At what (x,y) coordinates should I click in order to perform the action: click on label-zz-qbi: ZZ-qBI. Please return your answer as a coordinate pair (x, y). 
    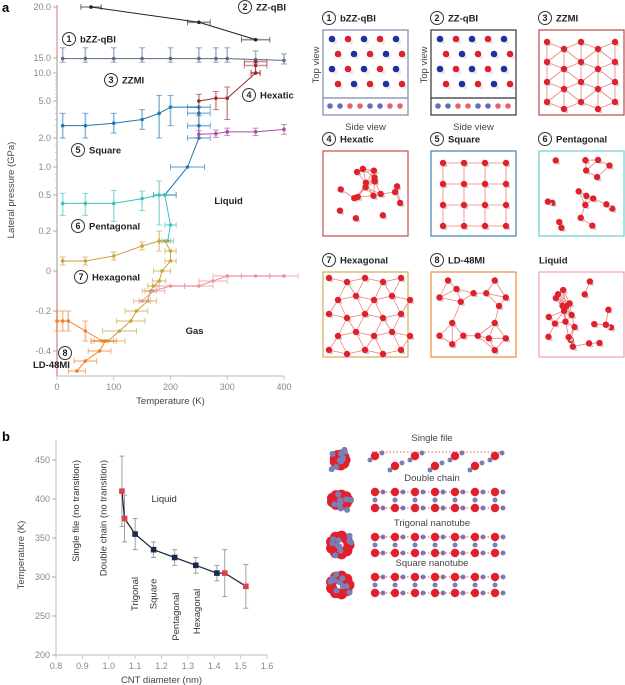
    Looking at the image, I should click on (271, 8).